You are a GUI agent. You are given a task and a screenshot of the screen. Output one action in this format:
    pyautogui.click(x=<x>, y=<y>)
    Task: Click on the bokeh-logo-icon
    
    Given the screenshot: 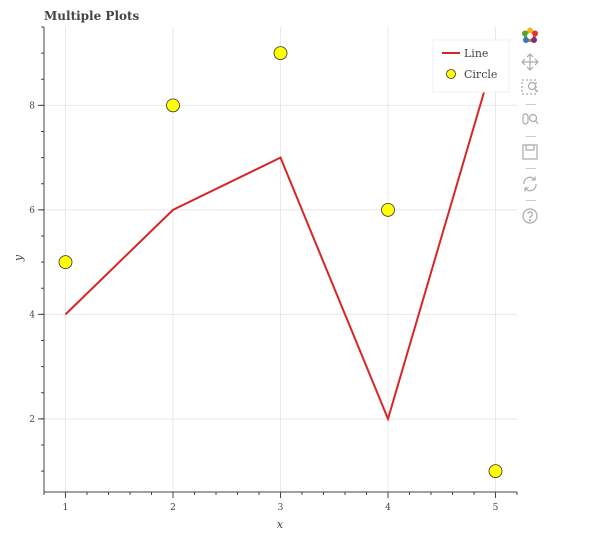 What is the action you would take?
    pyautogui.click(x=530, y=36)
    